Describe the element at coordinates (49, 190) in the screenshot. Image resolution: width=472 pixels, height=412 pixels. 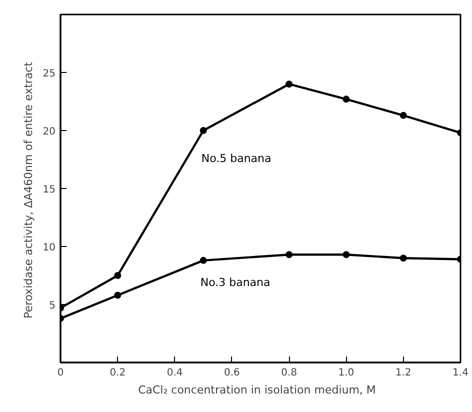
I see `y-tick-label: 15` at that location.